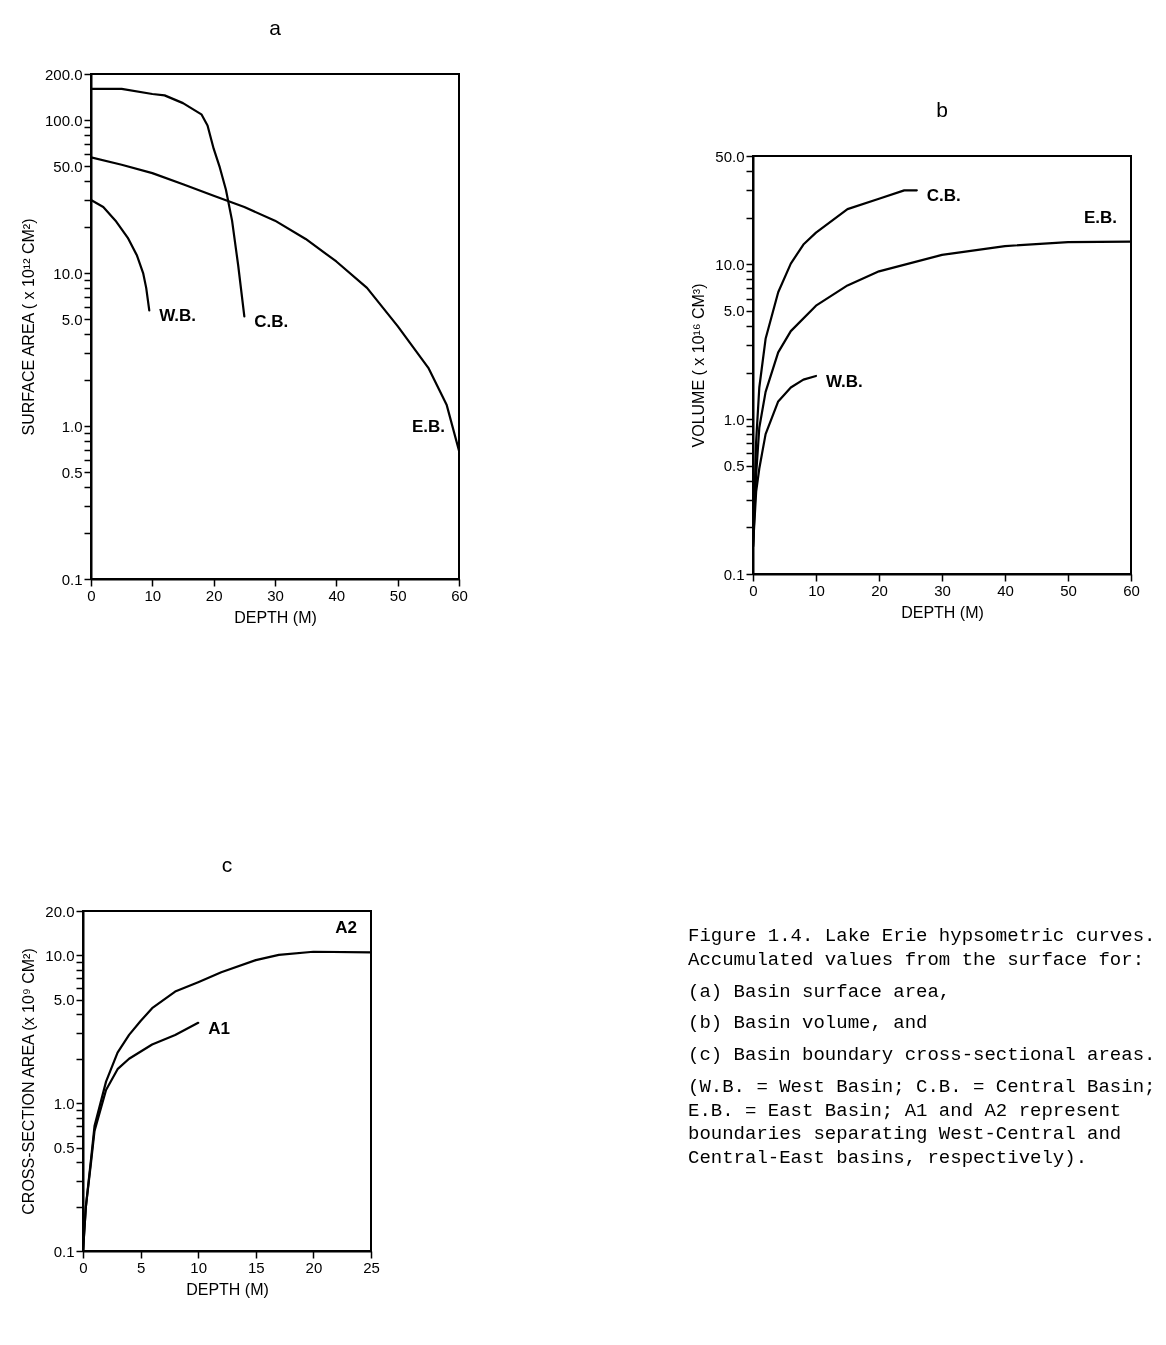 This screenshot has width=1166, height=1345. Describe the element at coordinates (942, 109) in the screenshot. I see `chart-title: b` at that location.